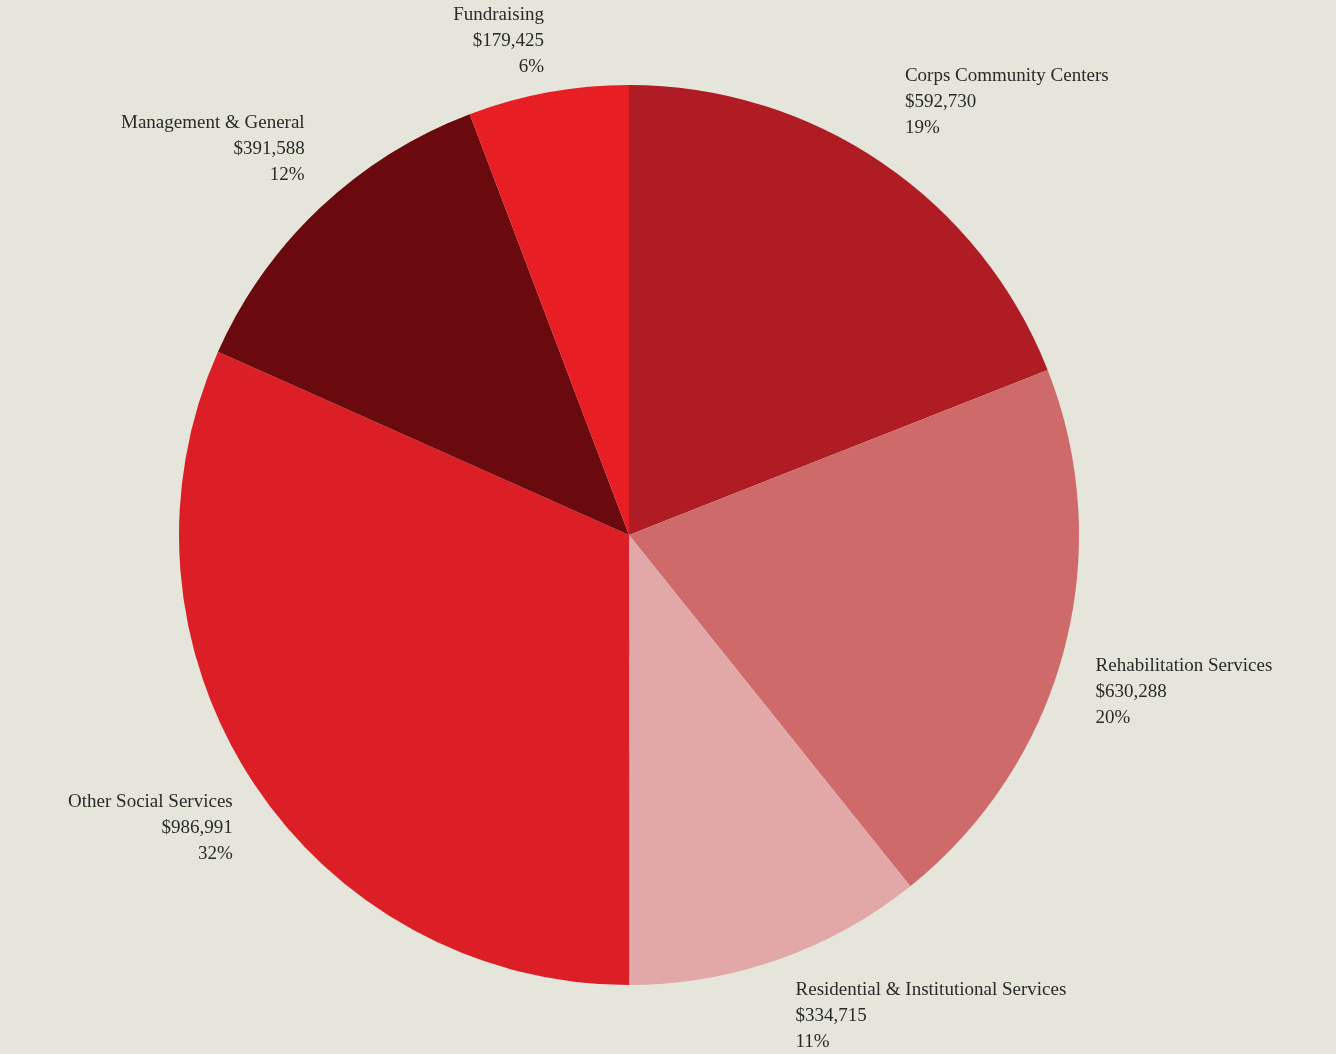 This screenshot has width=1336, height=1054. What do you see at coordinates (831, 1028) in the screenshot?
I see `data-label: $334,715 11%` at bounding box center [831, 1028].